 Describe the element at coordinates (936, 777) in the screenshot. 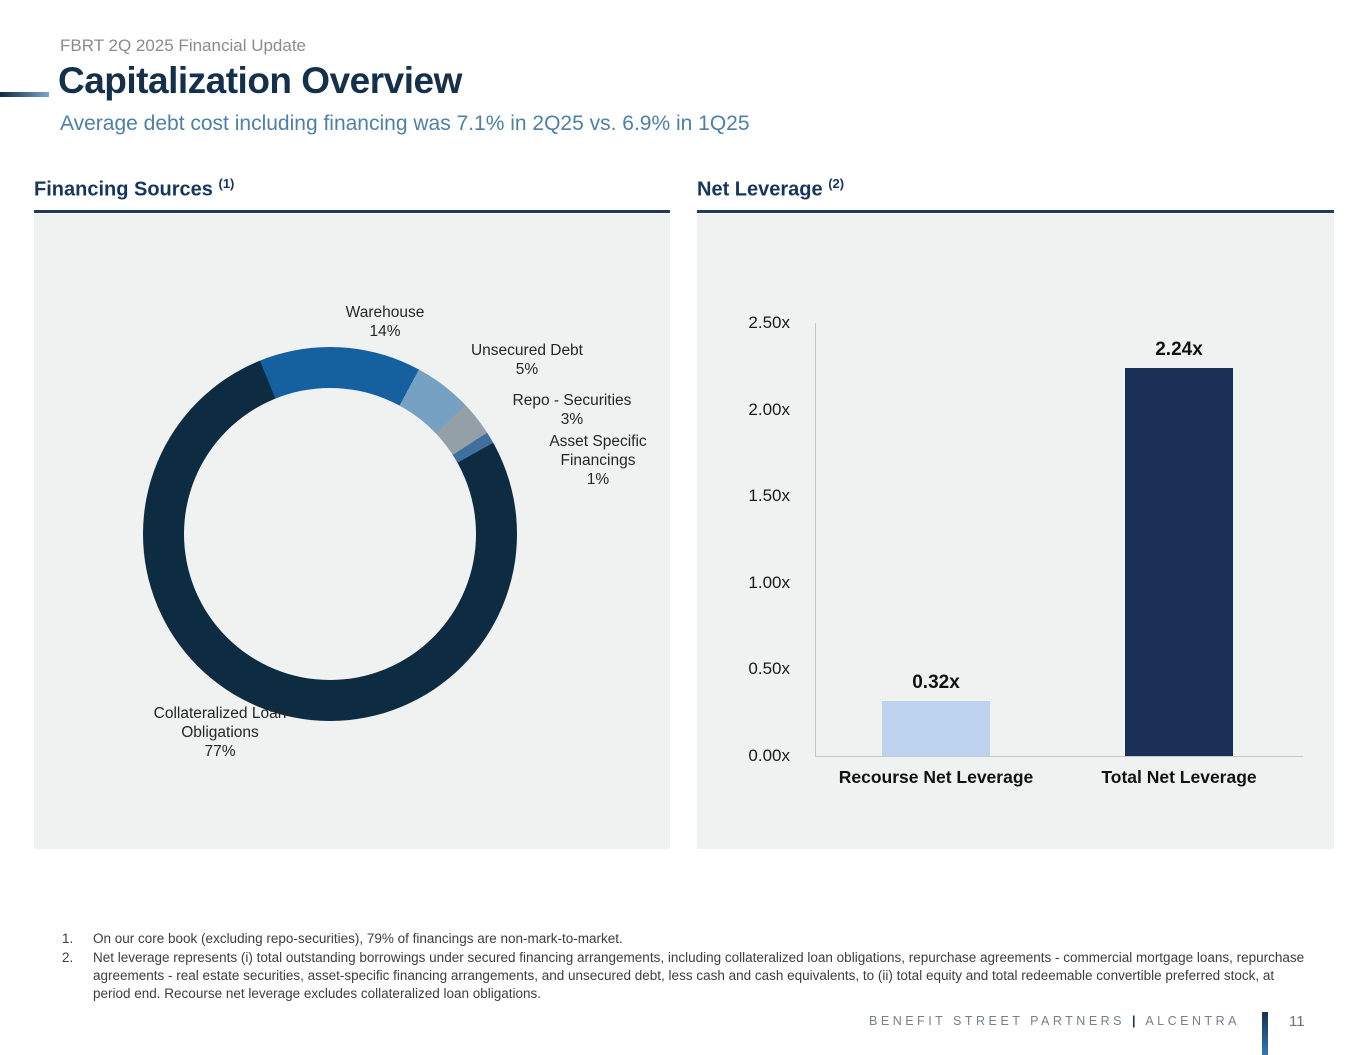

I see `x-label-recourse: Recourse Net Leverage` at that location.